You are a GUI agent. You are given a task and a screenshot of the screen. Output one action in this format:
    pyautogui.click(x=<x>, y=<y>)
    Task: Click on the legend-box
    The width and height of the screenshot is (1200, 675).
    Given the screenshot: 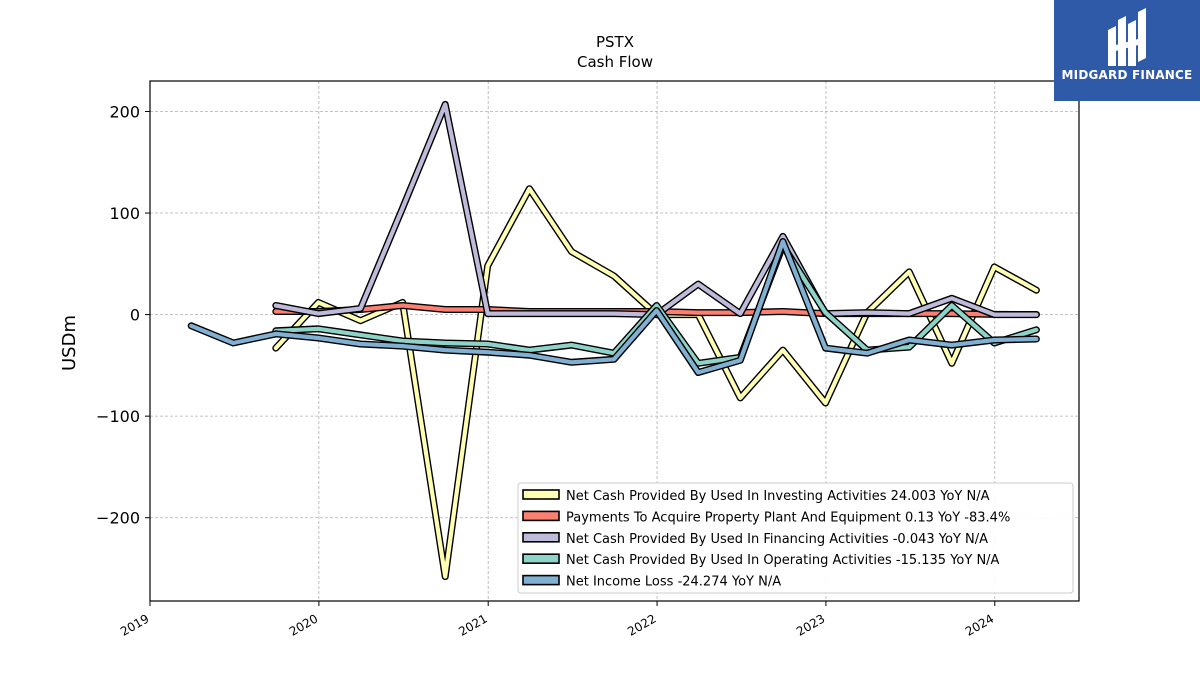 What is the action you would take?
    pyautogui.click(x=795, y=538)
    